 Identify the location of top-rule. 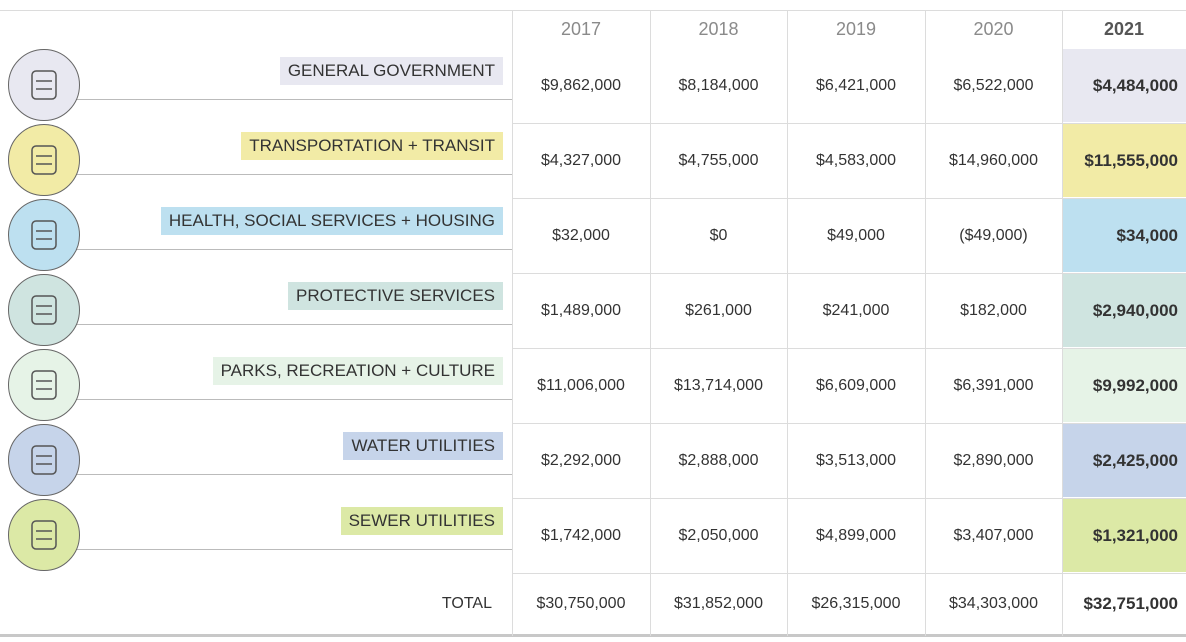
(593, 10).